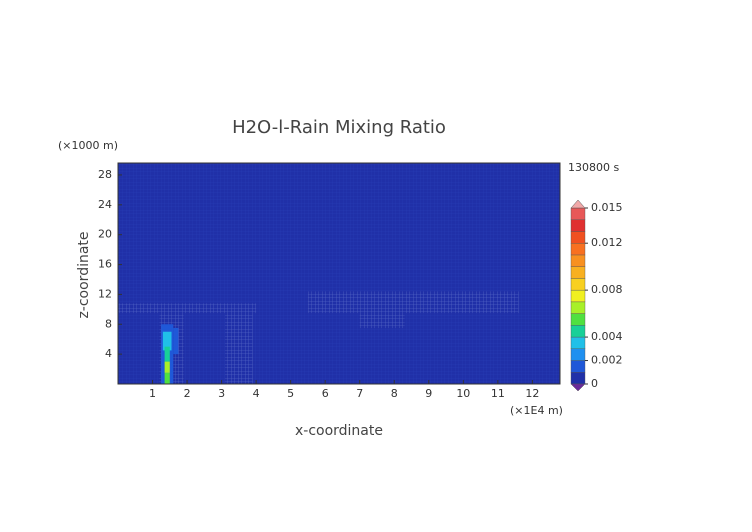 The height and width of the screenshot is (532, 752). What do you see at coordinates (105, 234) in the screenshot?
I see `y-tick-label: 20` at bounding box center [105, 234].